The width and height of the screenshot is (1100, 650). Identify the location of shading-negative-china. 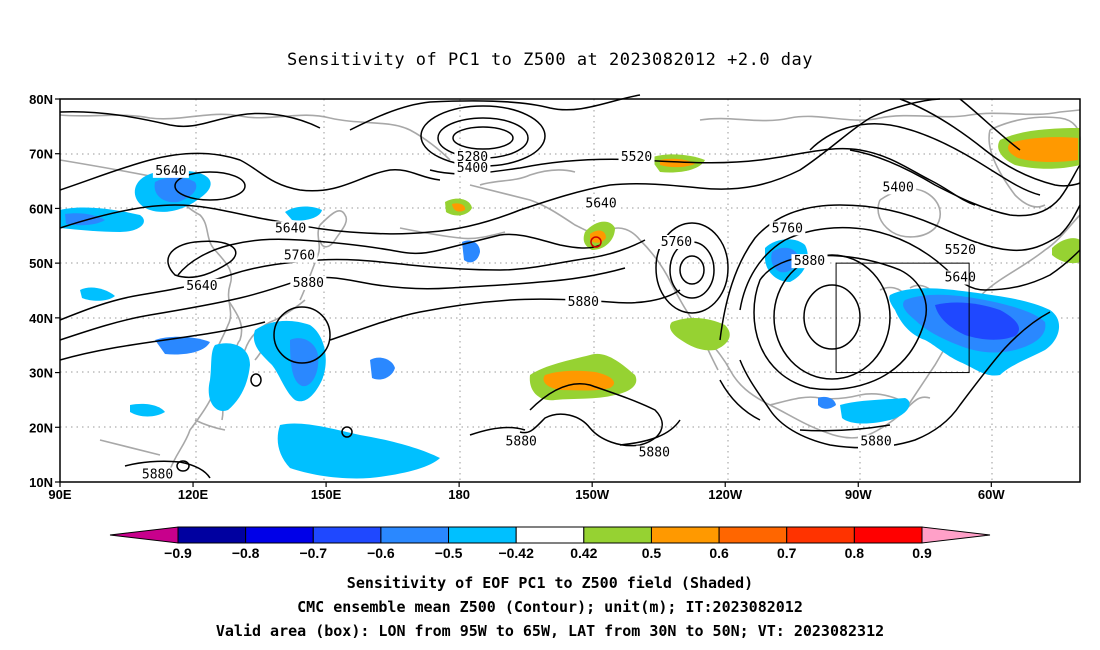
(182, 345).